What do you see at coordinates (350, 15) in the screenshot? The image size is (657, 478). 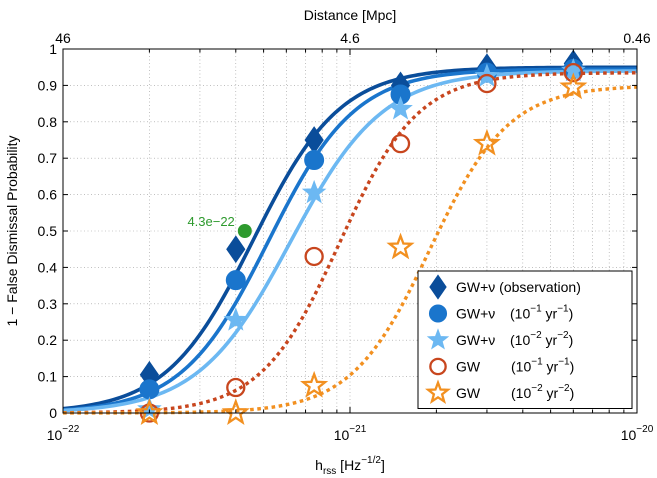 I see `top-axis-title: Distance [Mpc]` at bounding box center [350, 15].